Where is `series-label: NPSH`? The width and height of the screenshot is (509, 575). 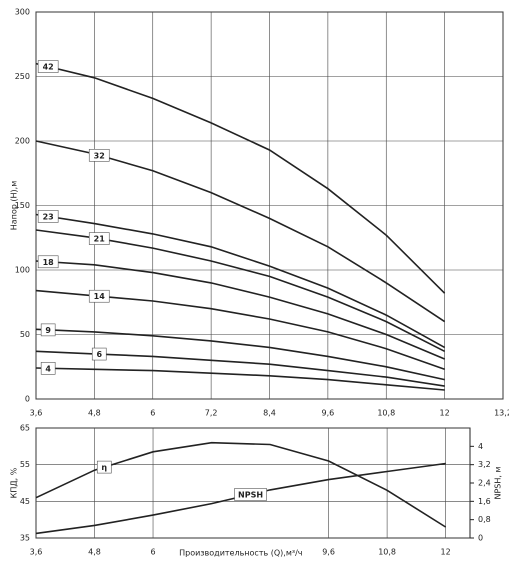
series-label: NPSH is located at coordinates (250, 494).